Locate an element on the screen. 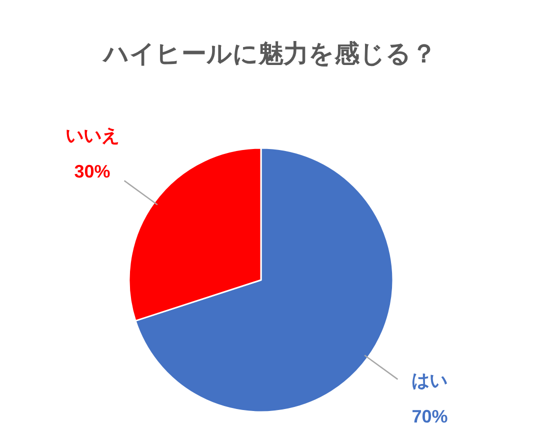  chart-title: ハイヒールに魅力を感じる？ is located at coordinates (269, 54).